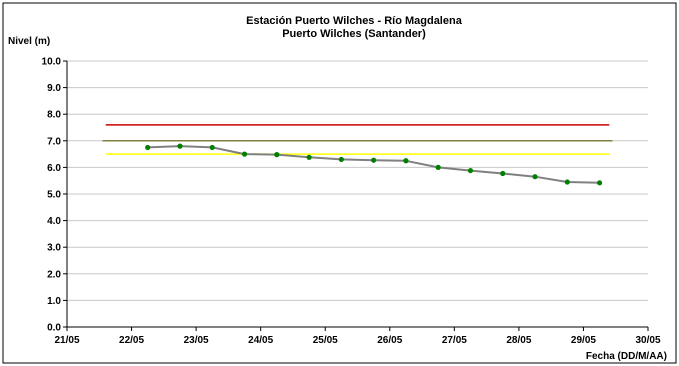 This screenshot has height=366, width=679. I want to click on threshold-lines, so click(357, 139).